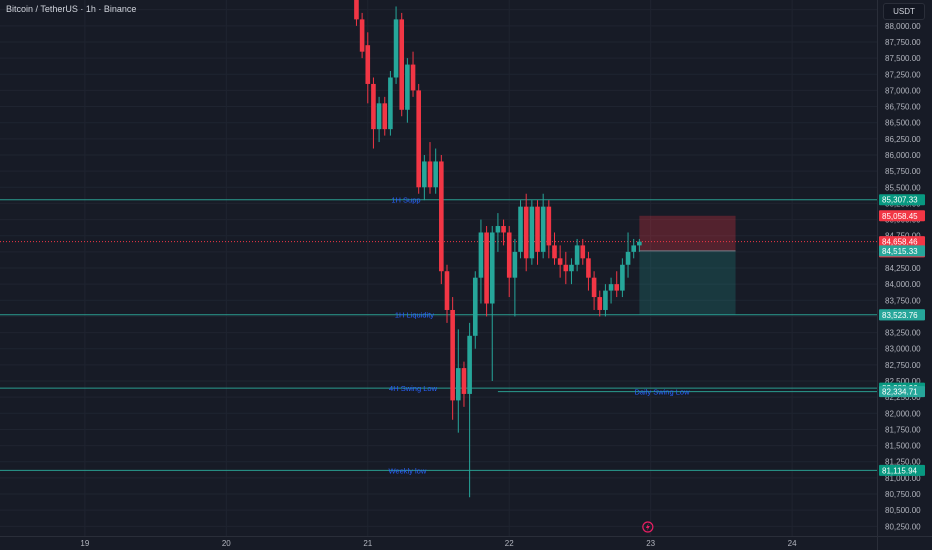  Describe the element at coordinates (903, 155) in the screenshot. I see `y-tick-label: 86,000.00` at that location.